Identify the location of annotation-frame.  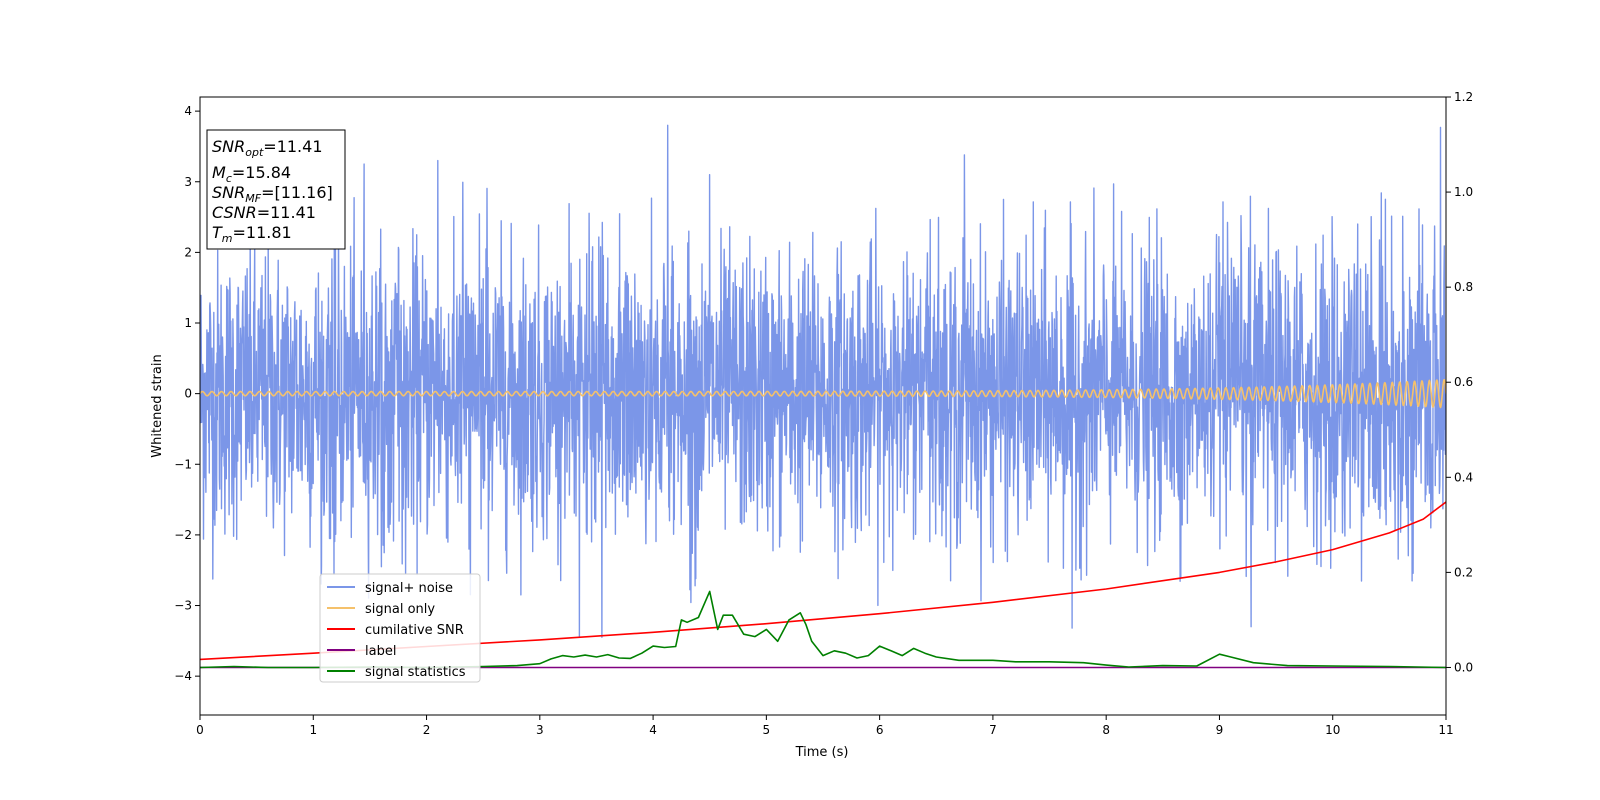
(276, 189).